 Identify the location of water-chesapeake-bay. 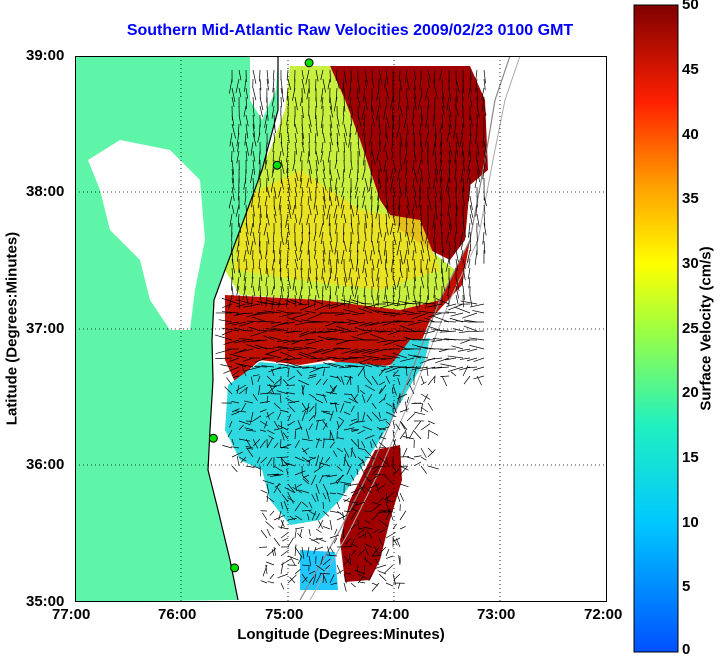
(146, 235).